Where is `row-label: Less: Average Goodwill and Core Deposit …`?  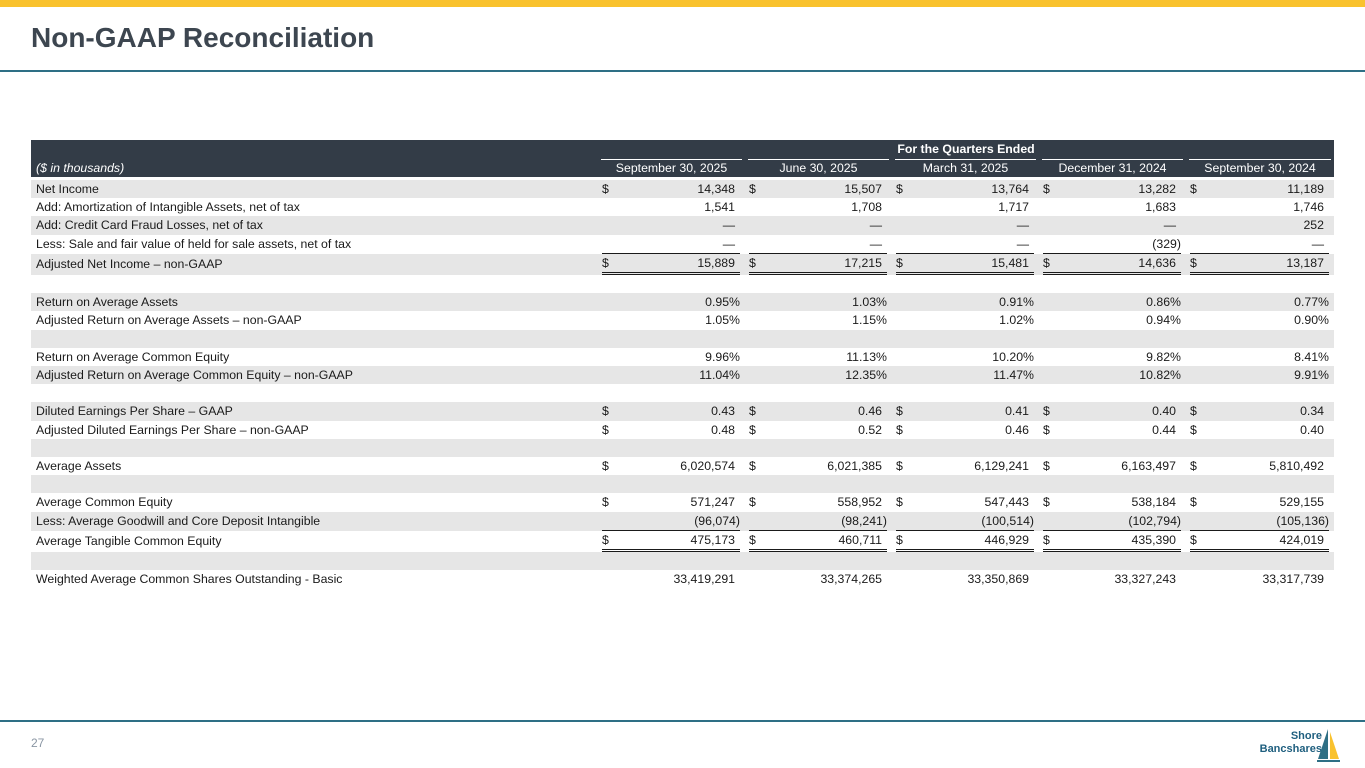
row-label: Less: Average Goodwill and Core Deposit … is located at coordinates (314, 521).